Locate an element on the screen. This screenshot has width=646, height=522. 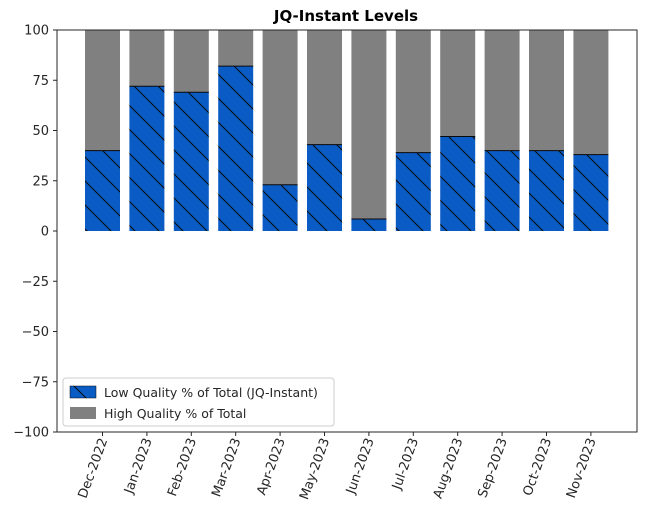
bar-low-quality-May-2023 is located at coordinates (324, 187).